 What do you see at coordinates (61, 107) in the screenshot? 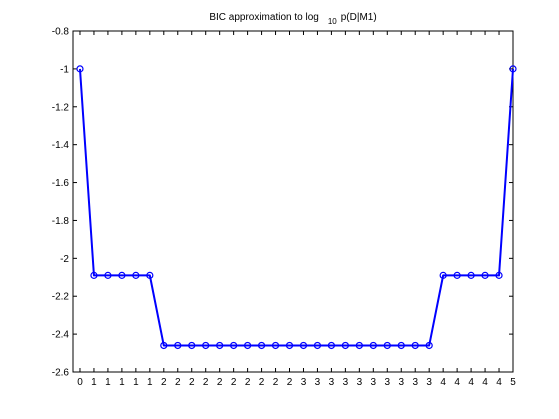
I see `y-tick-label: -1.2` at bounding box center [61, 107].